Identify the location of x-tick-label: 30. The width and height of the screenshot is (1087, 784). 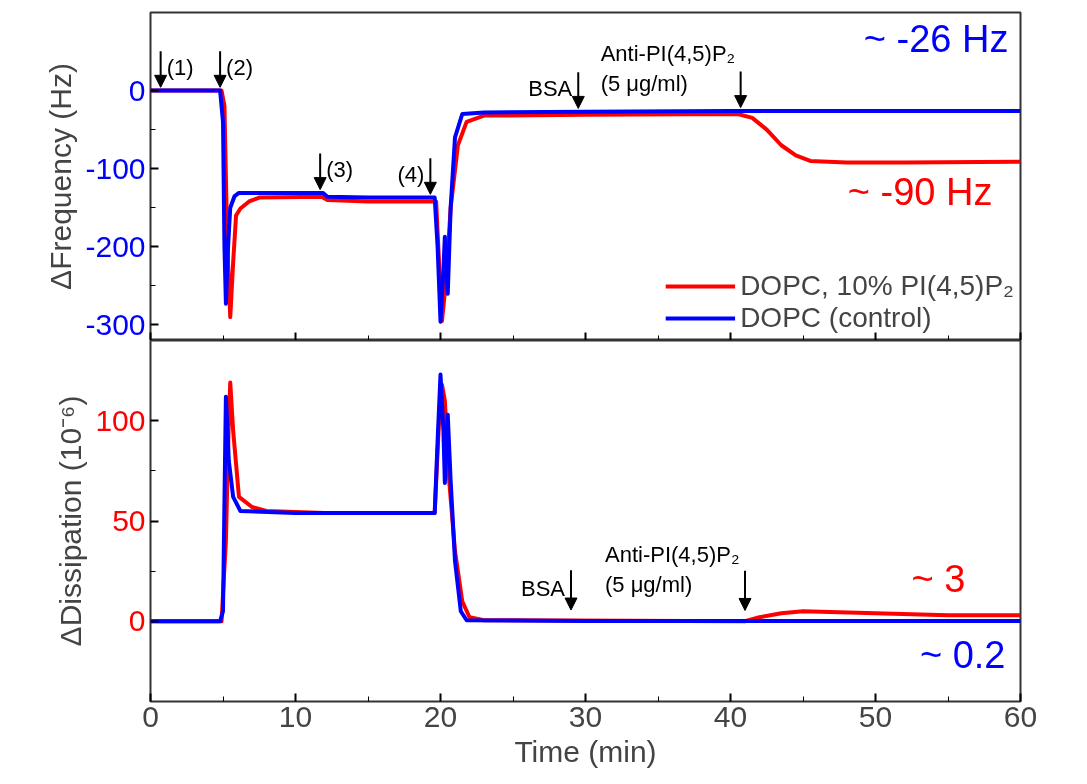
(585, 716).